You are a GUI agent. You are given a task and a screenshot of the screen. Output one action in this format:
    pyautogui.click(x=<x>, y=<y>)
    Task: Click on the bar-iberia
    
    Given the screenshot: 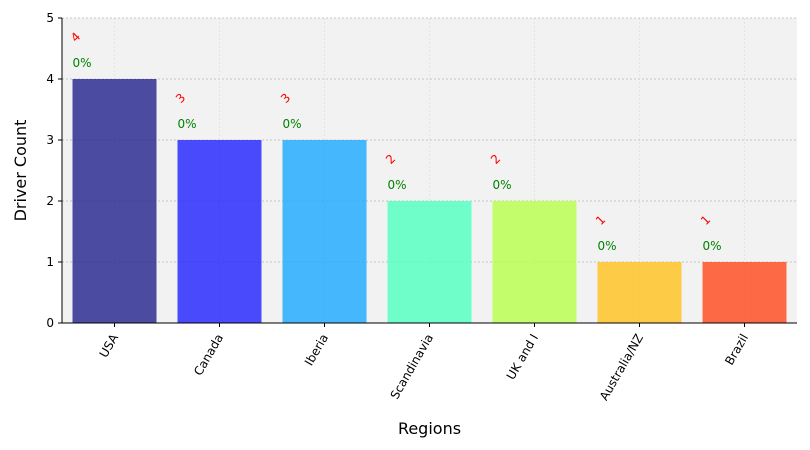 What is the action you would take?
    pyautogui.click(x=324, y=231)
    